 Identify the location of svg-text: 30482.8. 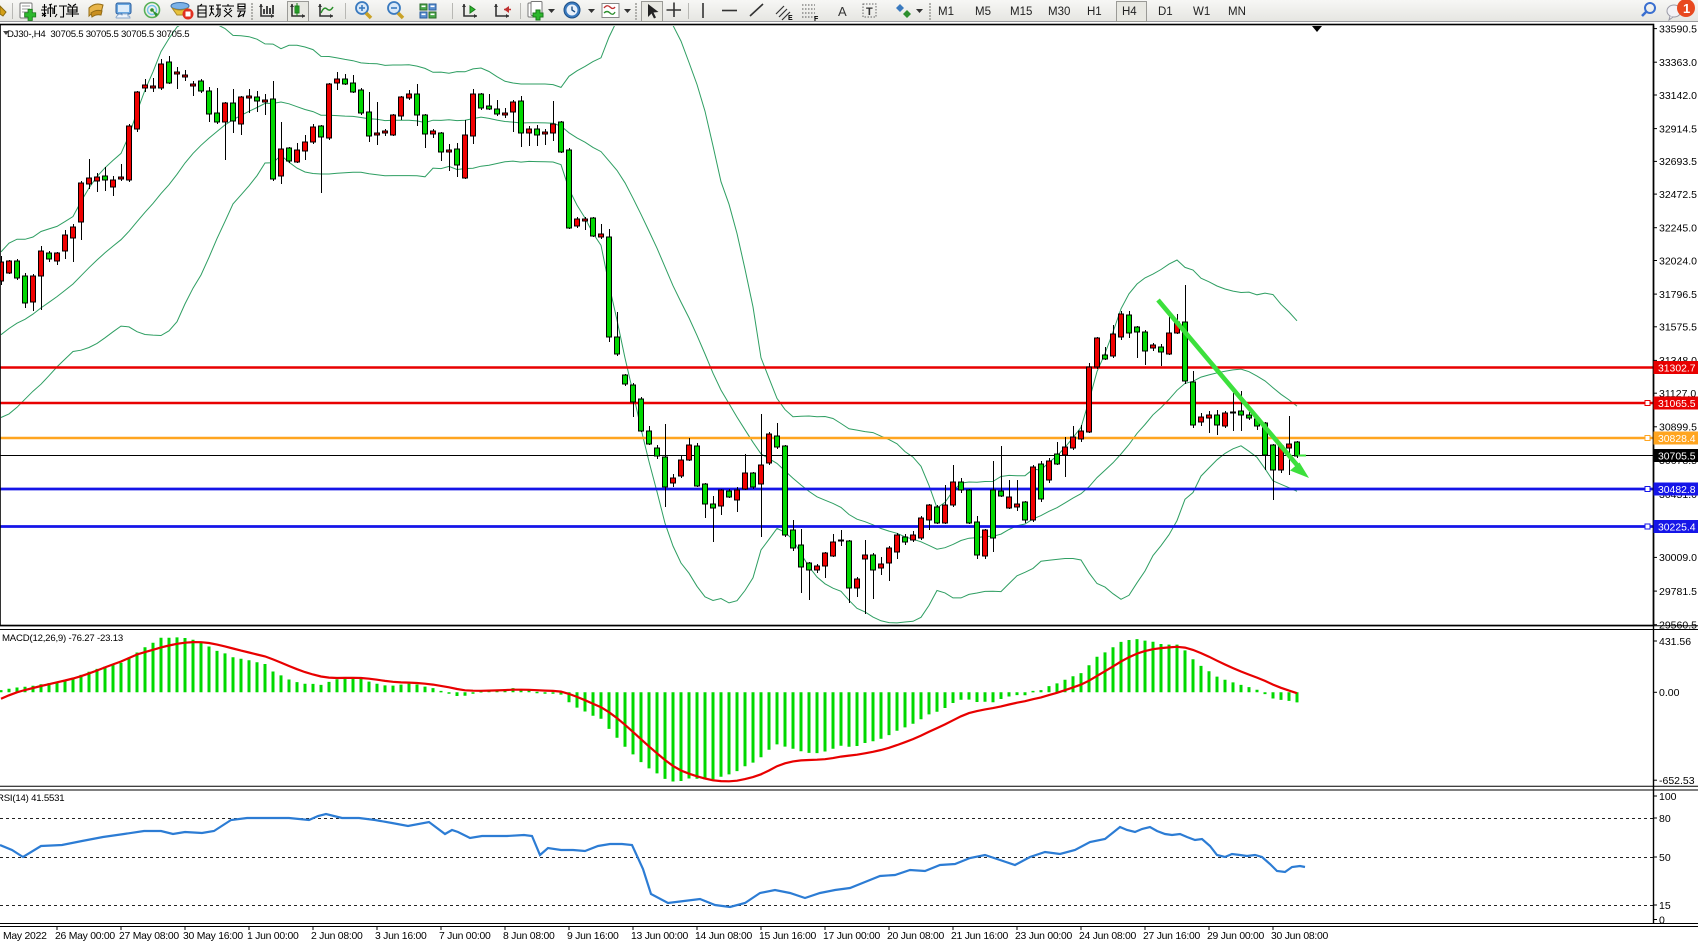
(1677, 490).